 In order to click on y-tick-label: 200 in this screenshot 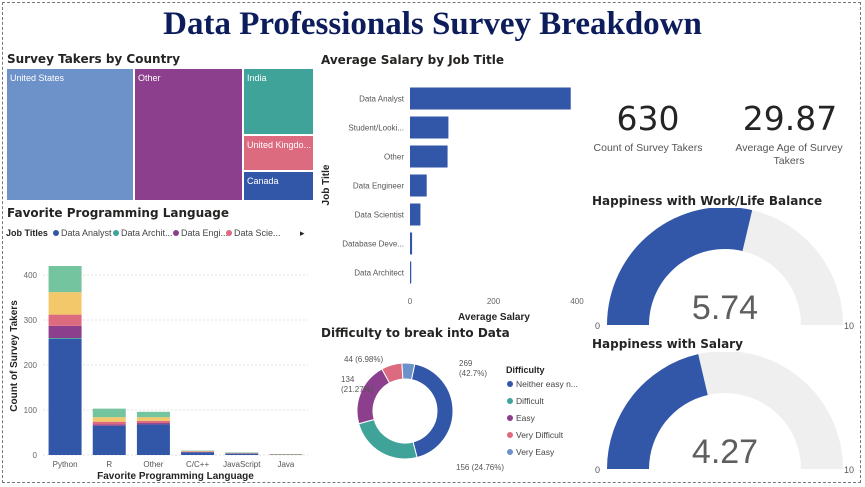, I will do `click(31, 365)`.